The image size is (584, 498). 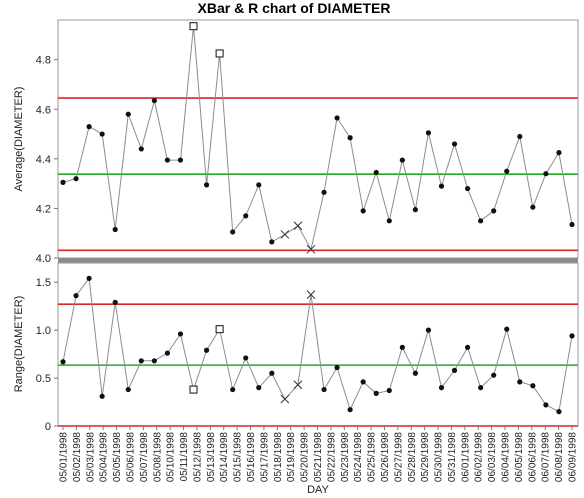 I want to click on x-tick-label: 05/11/1998, so click(x=184, y=457).